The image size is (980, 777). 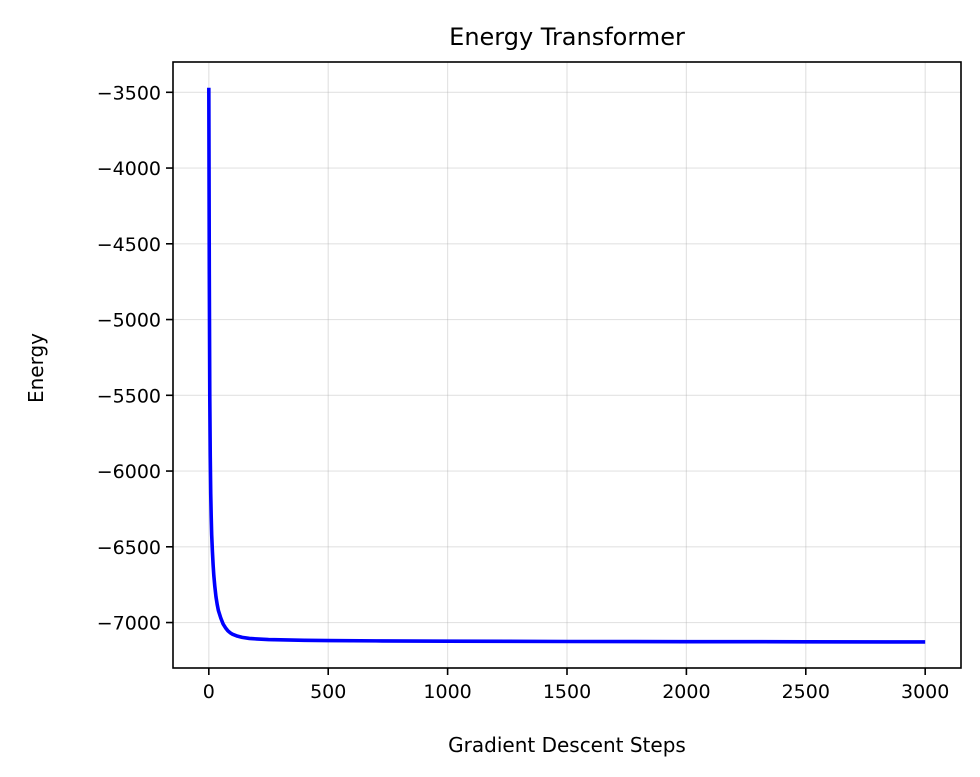 What do you see at coordinates (129, 548) in the screenshot?
I see `y-tick-label: −6500` at bounding box center [129, 548].